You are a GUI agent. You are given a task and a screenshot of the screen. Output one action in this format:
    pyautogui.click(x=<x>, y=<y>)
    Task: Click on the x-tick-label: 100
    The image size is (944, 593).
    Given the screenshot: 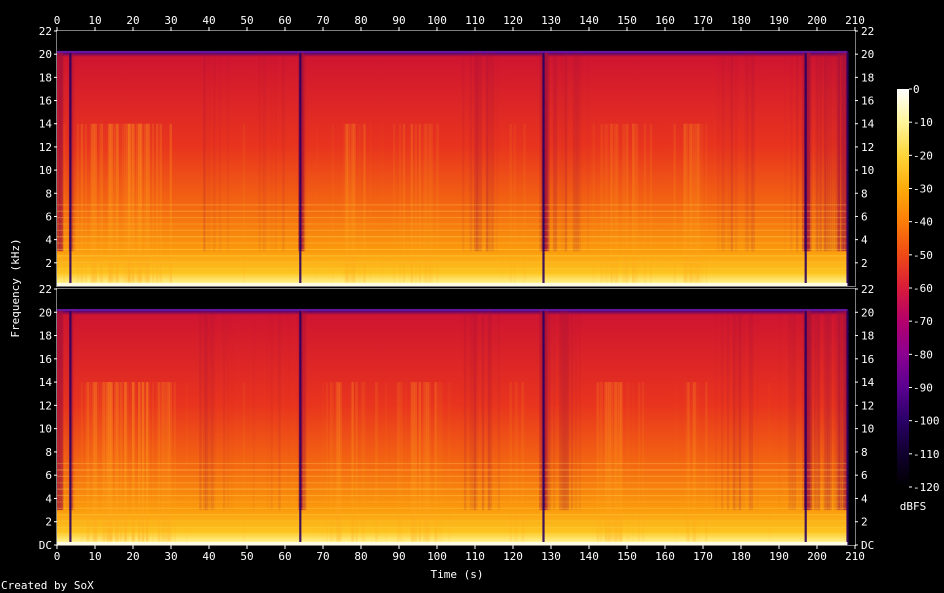 What is the action you would take?
    pyautogui.click(x=437, y=556)
    